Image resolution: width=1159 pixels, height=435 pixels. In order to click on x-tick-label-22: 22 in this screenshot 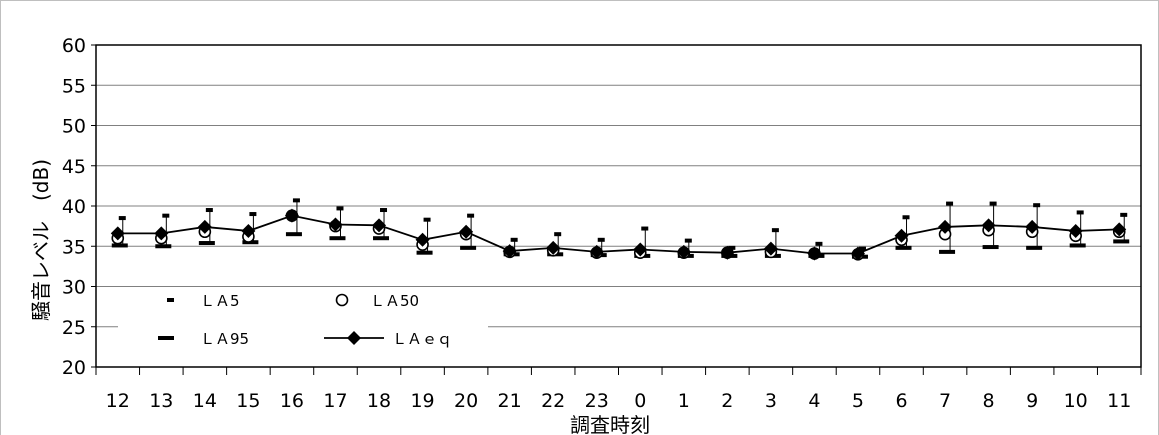, I will do `click(553, 401)`.